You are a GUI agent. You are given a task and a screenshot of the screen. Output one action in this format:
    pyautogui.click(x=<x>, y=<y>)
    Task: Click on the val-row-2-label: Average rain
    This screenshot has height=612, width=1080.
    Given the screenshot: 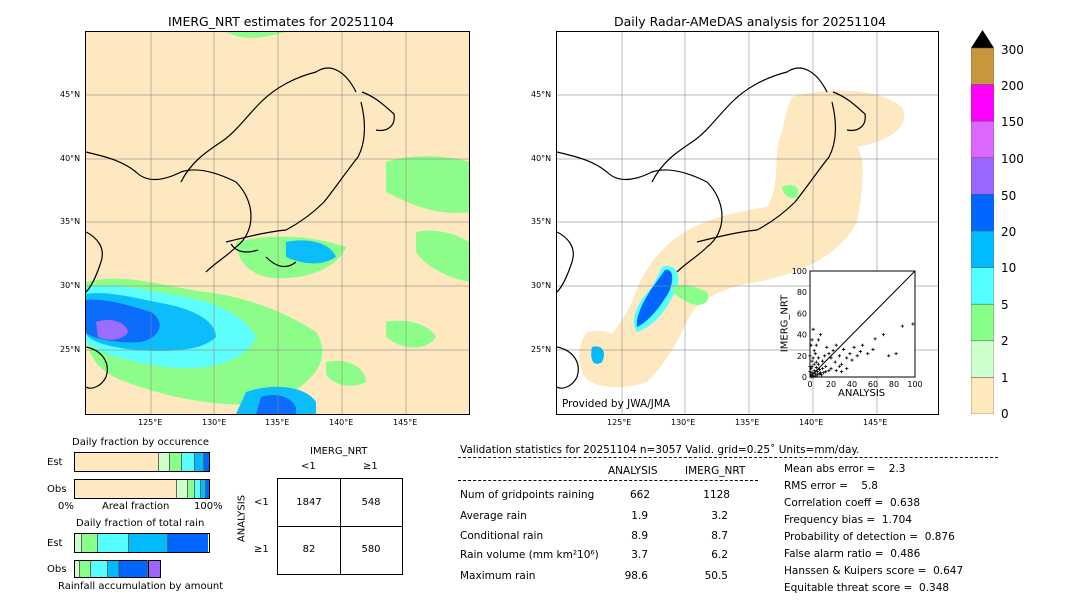 What is the action you would take?
    pyautogui.click(x=493, y=516)
    